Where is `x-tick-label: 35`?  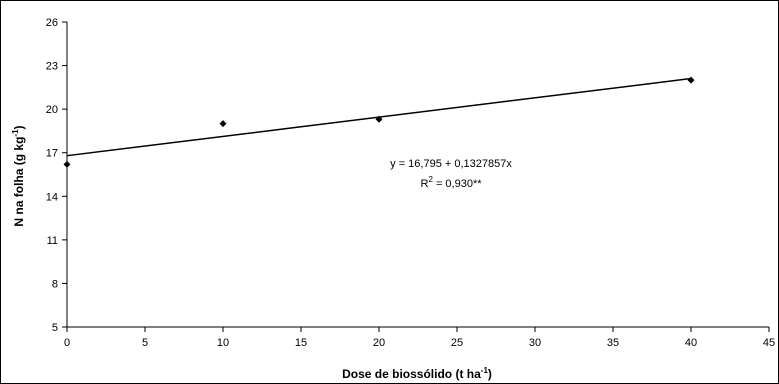
x-tick-label: 35 is located at coordinates (613, 343).